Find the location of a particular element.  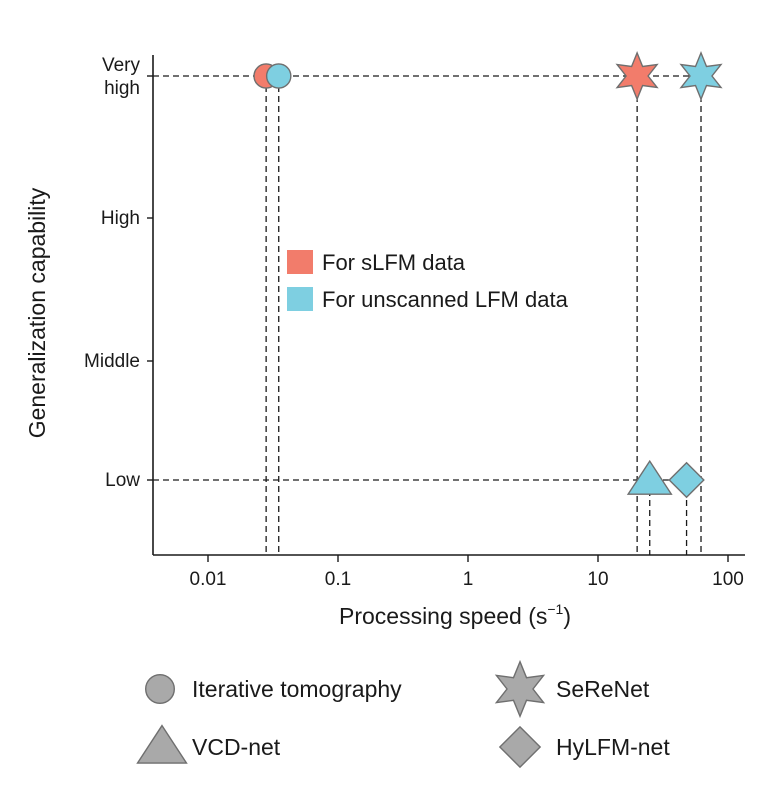

y-tick-label-line: Low is located at coordinates (122, 480).